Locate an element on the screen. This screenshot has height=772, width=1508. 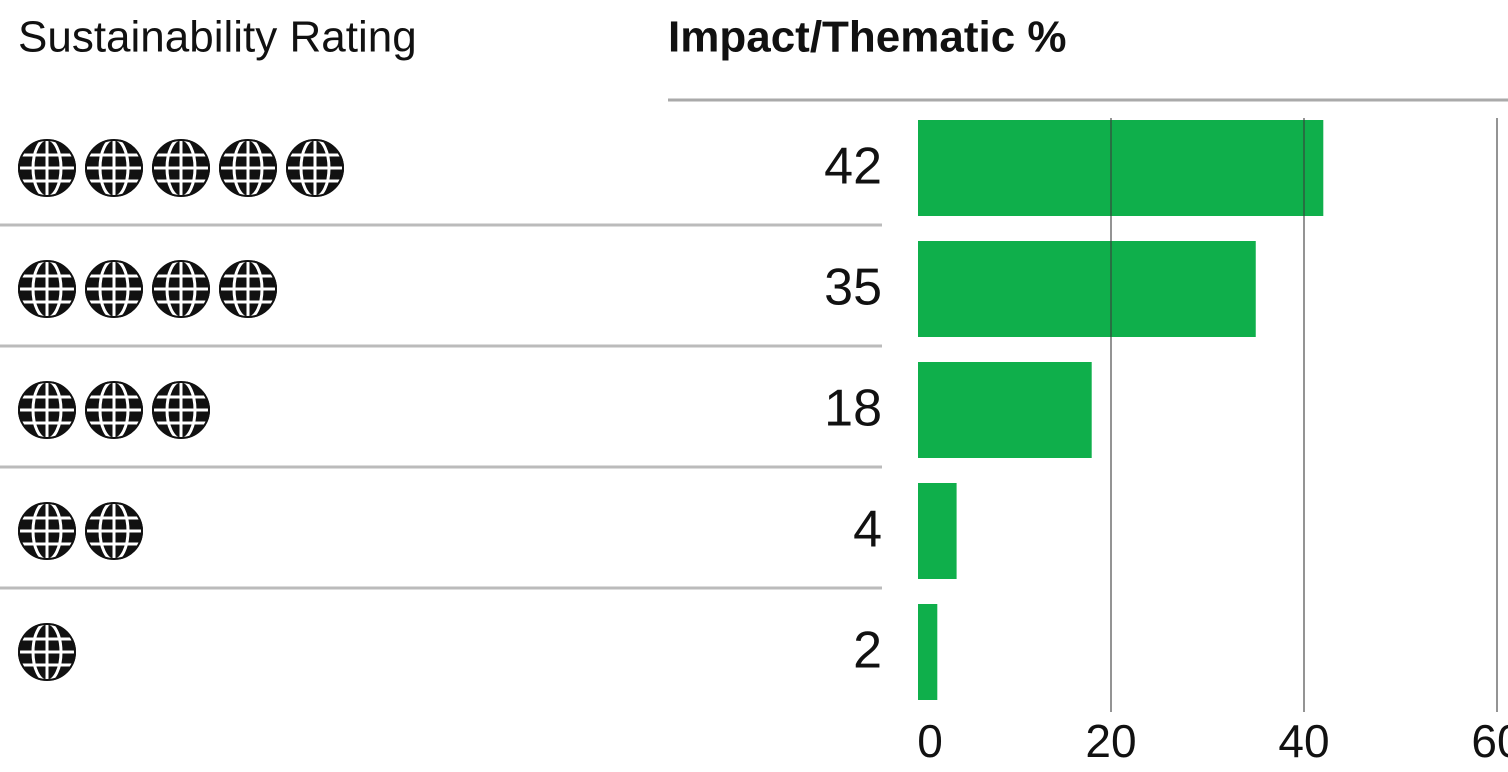
row-header: Sustainability Rating is located at coordinates (217, 37).